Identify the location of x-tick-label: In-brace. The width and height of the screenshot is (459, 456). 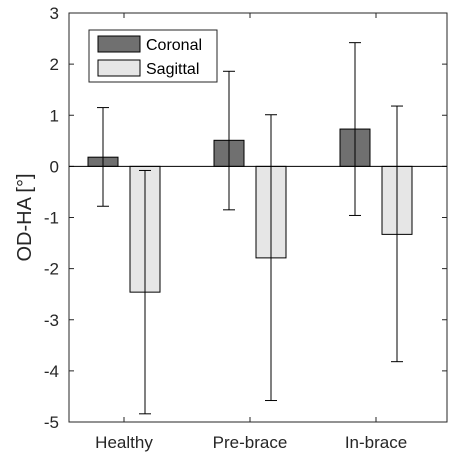
(376, 442).